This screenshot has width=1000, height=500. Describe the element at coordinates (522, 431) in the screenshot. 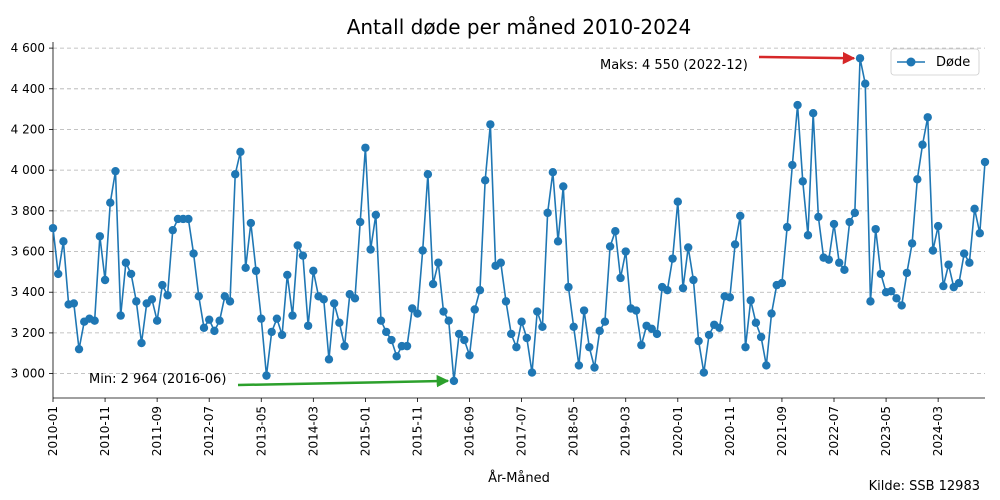

I see `x-tick-label: 2017-07` at that location.